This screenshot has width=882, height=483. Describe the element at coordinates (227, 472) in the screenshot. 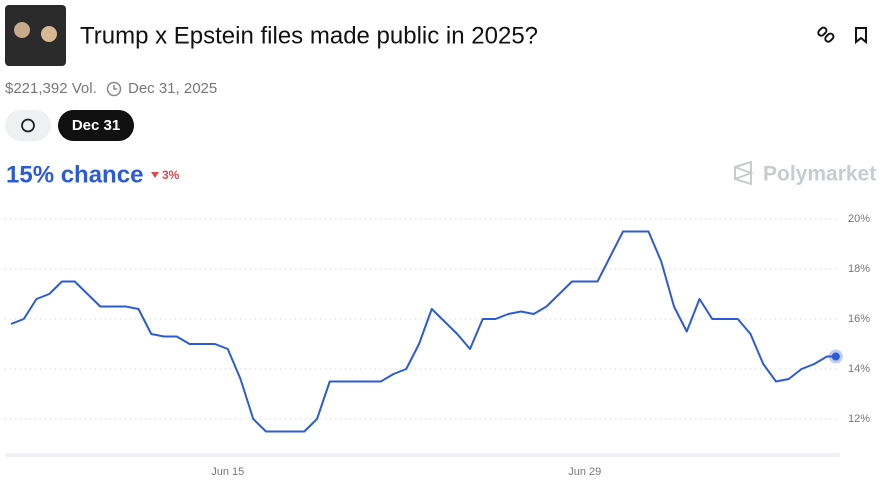

I see `x-tick-label: Jun 15` at that location.